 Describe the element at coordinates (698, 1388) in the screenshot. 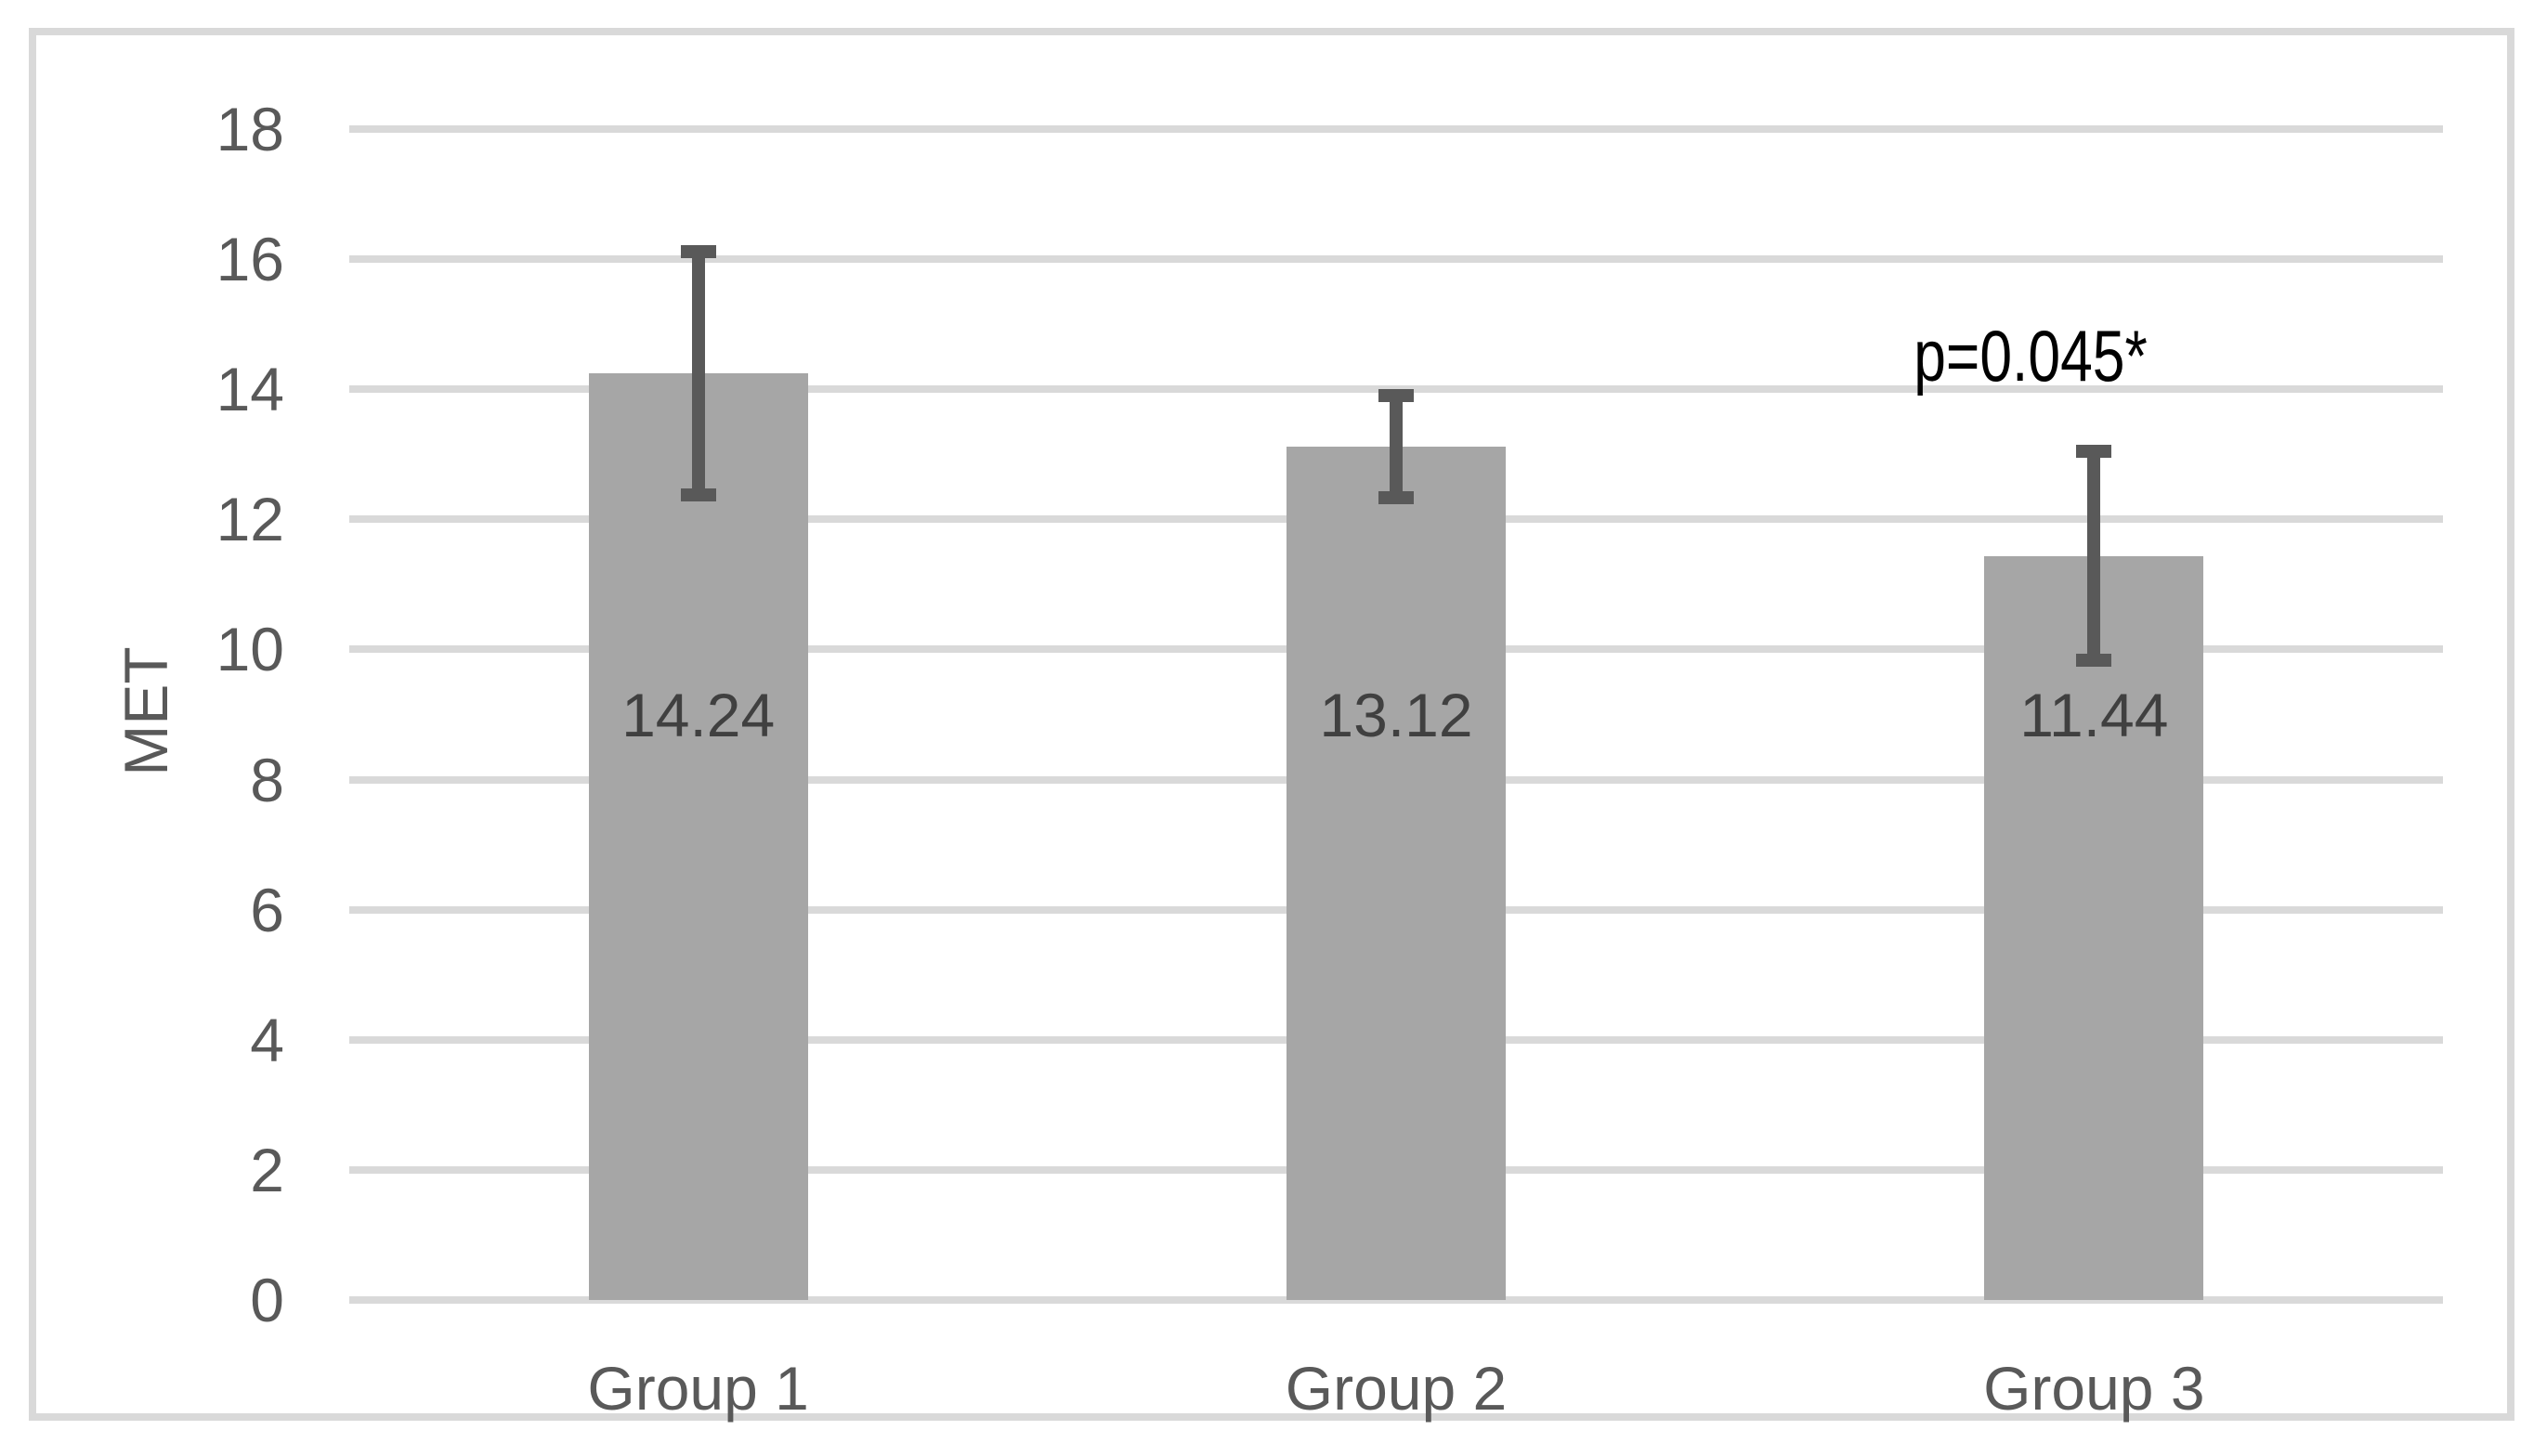

I see `x-category-label: Group 1` at that location.